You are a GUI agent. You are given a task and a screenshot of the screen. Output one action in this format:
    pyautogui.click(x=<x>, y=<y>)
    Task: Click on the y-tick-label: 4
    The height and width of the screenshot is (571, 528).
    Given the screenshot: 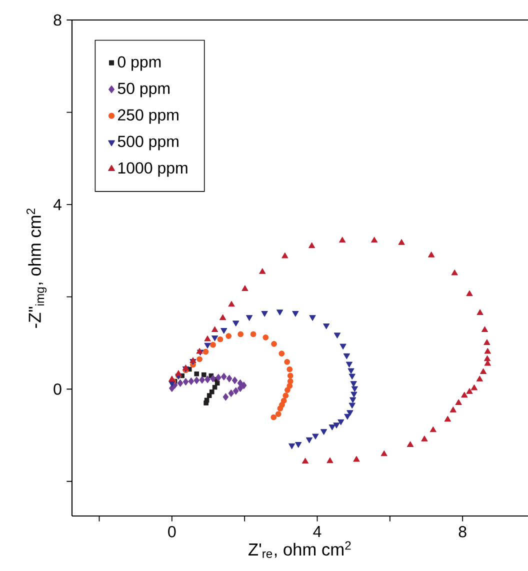 What is the action you would take?
    pyautogui.click(x=57, y=204)
    